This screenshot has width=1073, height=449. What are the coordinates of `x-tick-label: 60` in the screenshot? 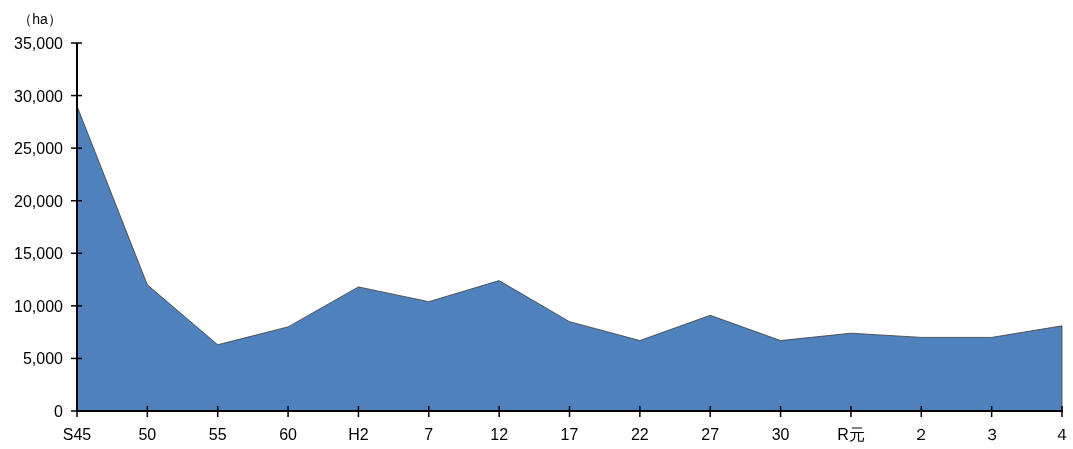 It's located at (288, 434).